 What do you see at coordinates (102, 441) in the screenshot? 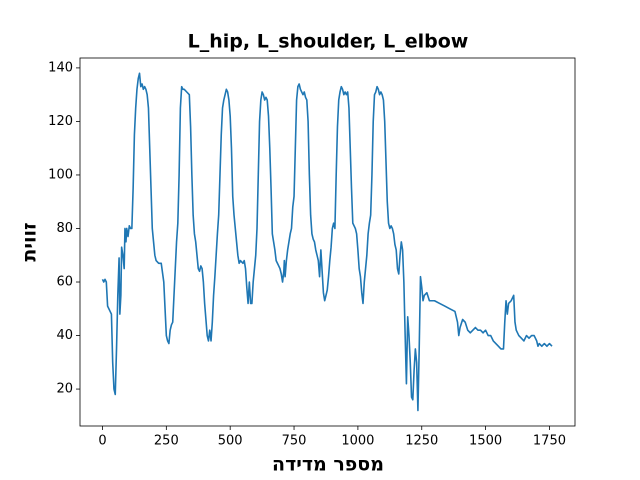
I see `x-tick-label: 0` at bounding box center [102, 441].